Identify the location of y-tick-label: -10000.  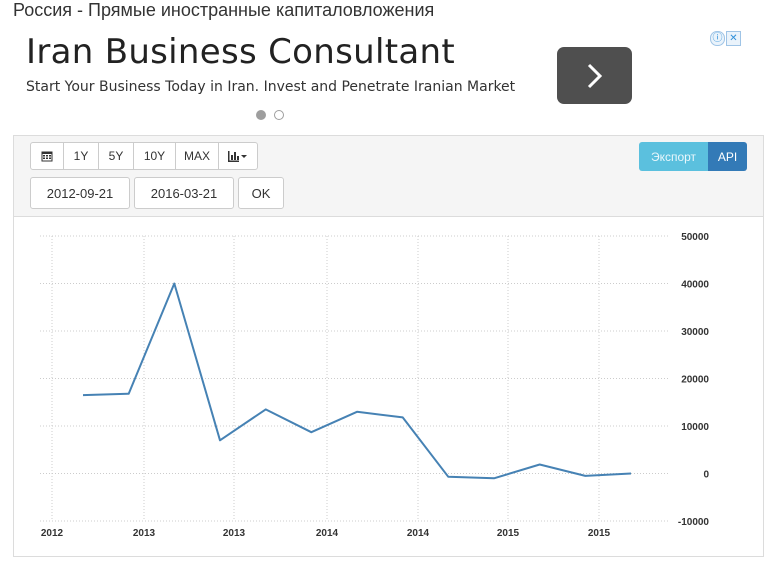
(694, 522).